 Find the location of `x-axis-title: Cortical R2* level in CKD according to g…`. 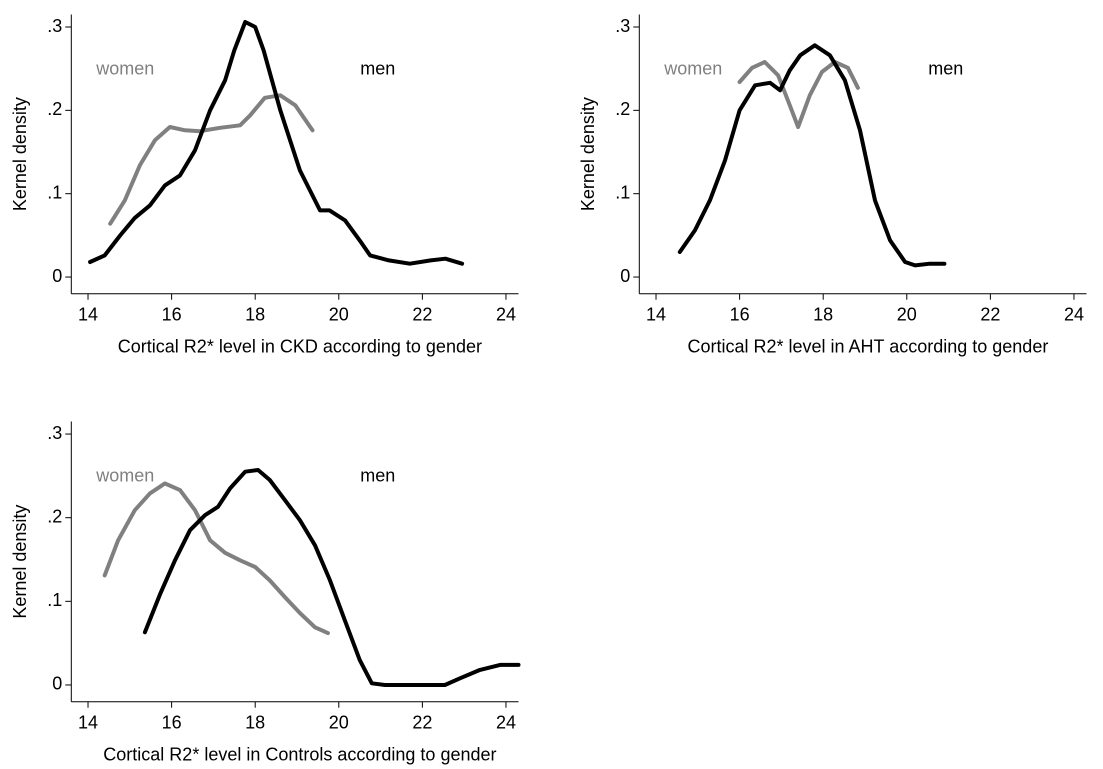

x-axis-title: Cortical R2* level in CKD according to g… is located at coordinates (300, 346).